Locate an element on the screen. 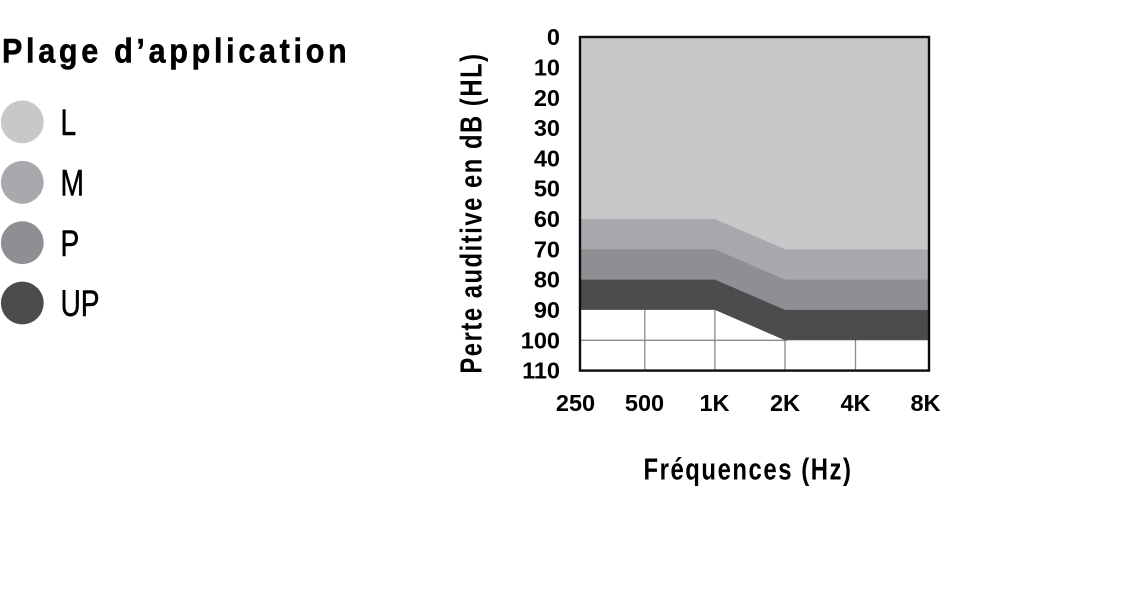 The image size is (1140, 600). svg-text: 20 is located at coordinates (547, 98).